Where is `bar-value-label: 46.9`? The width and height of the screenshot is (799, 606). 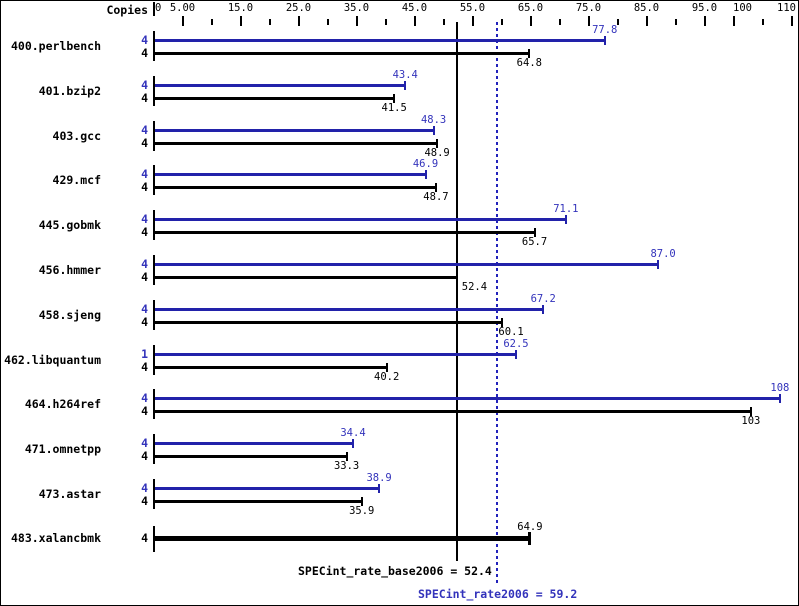 bar-value-label: 46.9 is located at coordinates (425, 164).